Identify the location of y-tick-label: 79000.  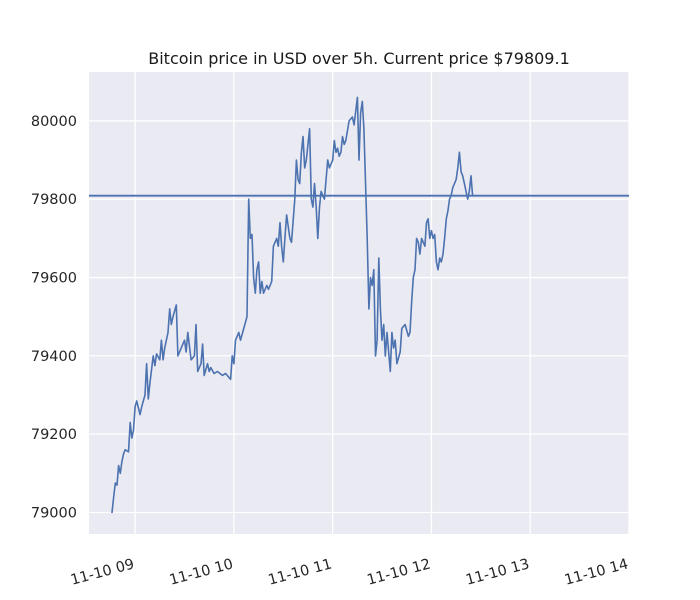
(54, 513).